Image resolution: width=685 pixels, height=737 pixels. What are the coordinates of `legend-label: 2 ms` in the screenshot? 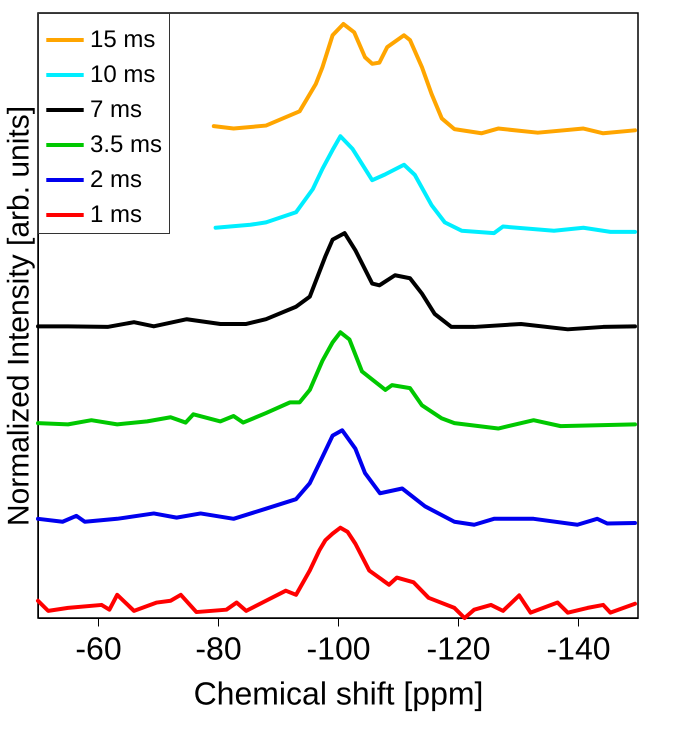 It's located at (116, 179).